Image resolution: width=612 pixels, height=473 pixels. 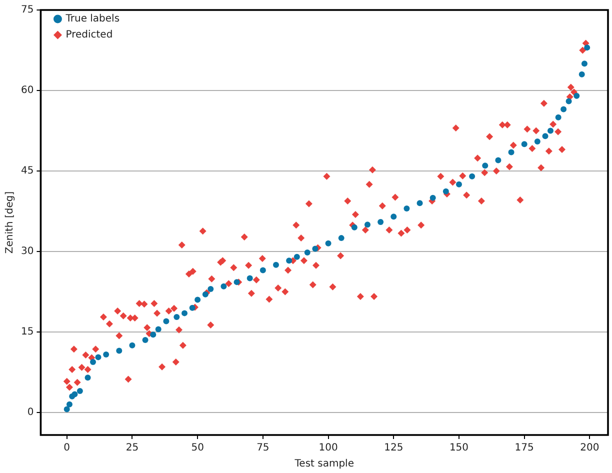 What do you see at coordinates (524, 448) in the screenshot?
I see `x-tick-label: 175` at bounding box center [524, 448].